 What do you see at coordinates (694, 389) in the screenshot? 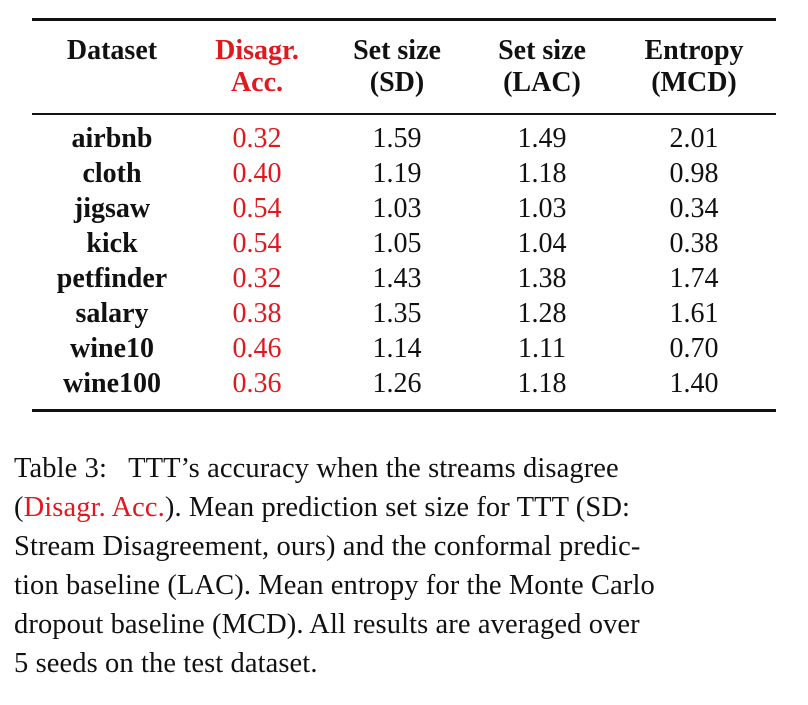
I see `cell-entropy-mcd: 1.40` at bounding box center [694, 389].